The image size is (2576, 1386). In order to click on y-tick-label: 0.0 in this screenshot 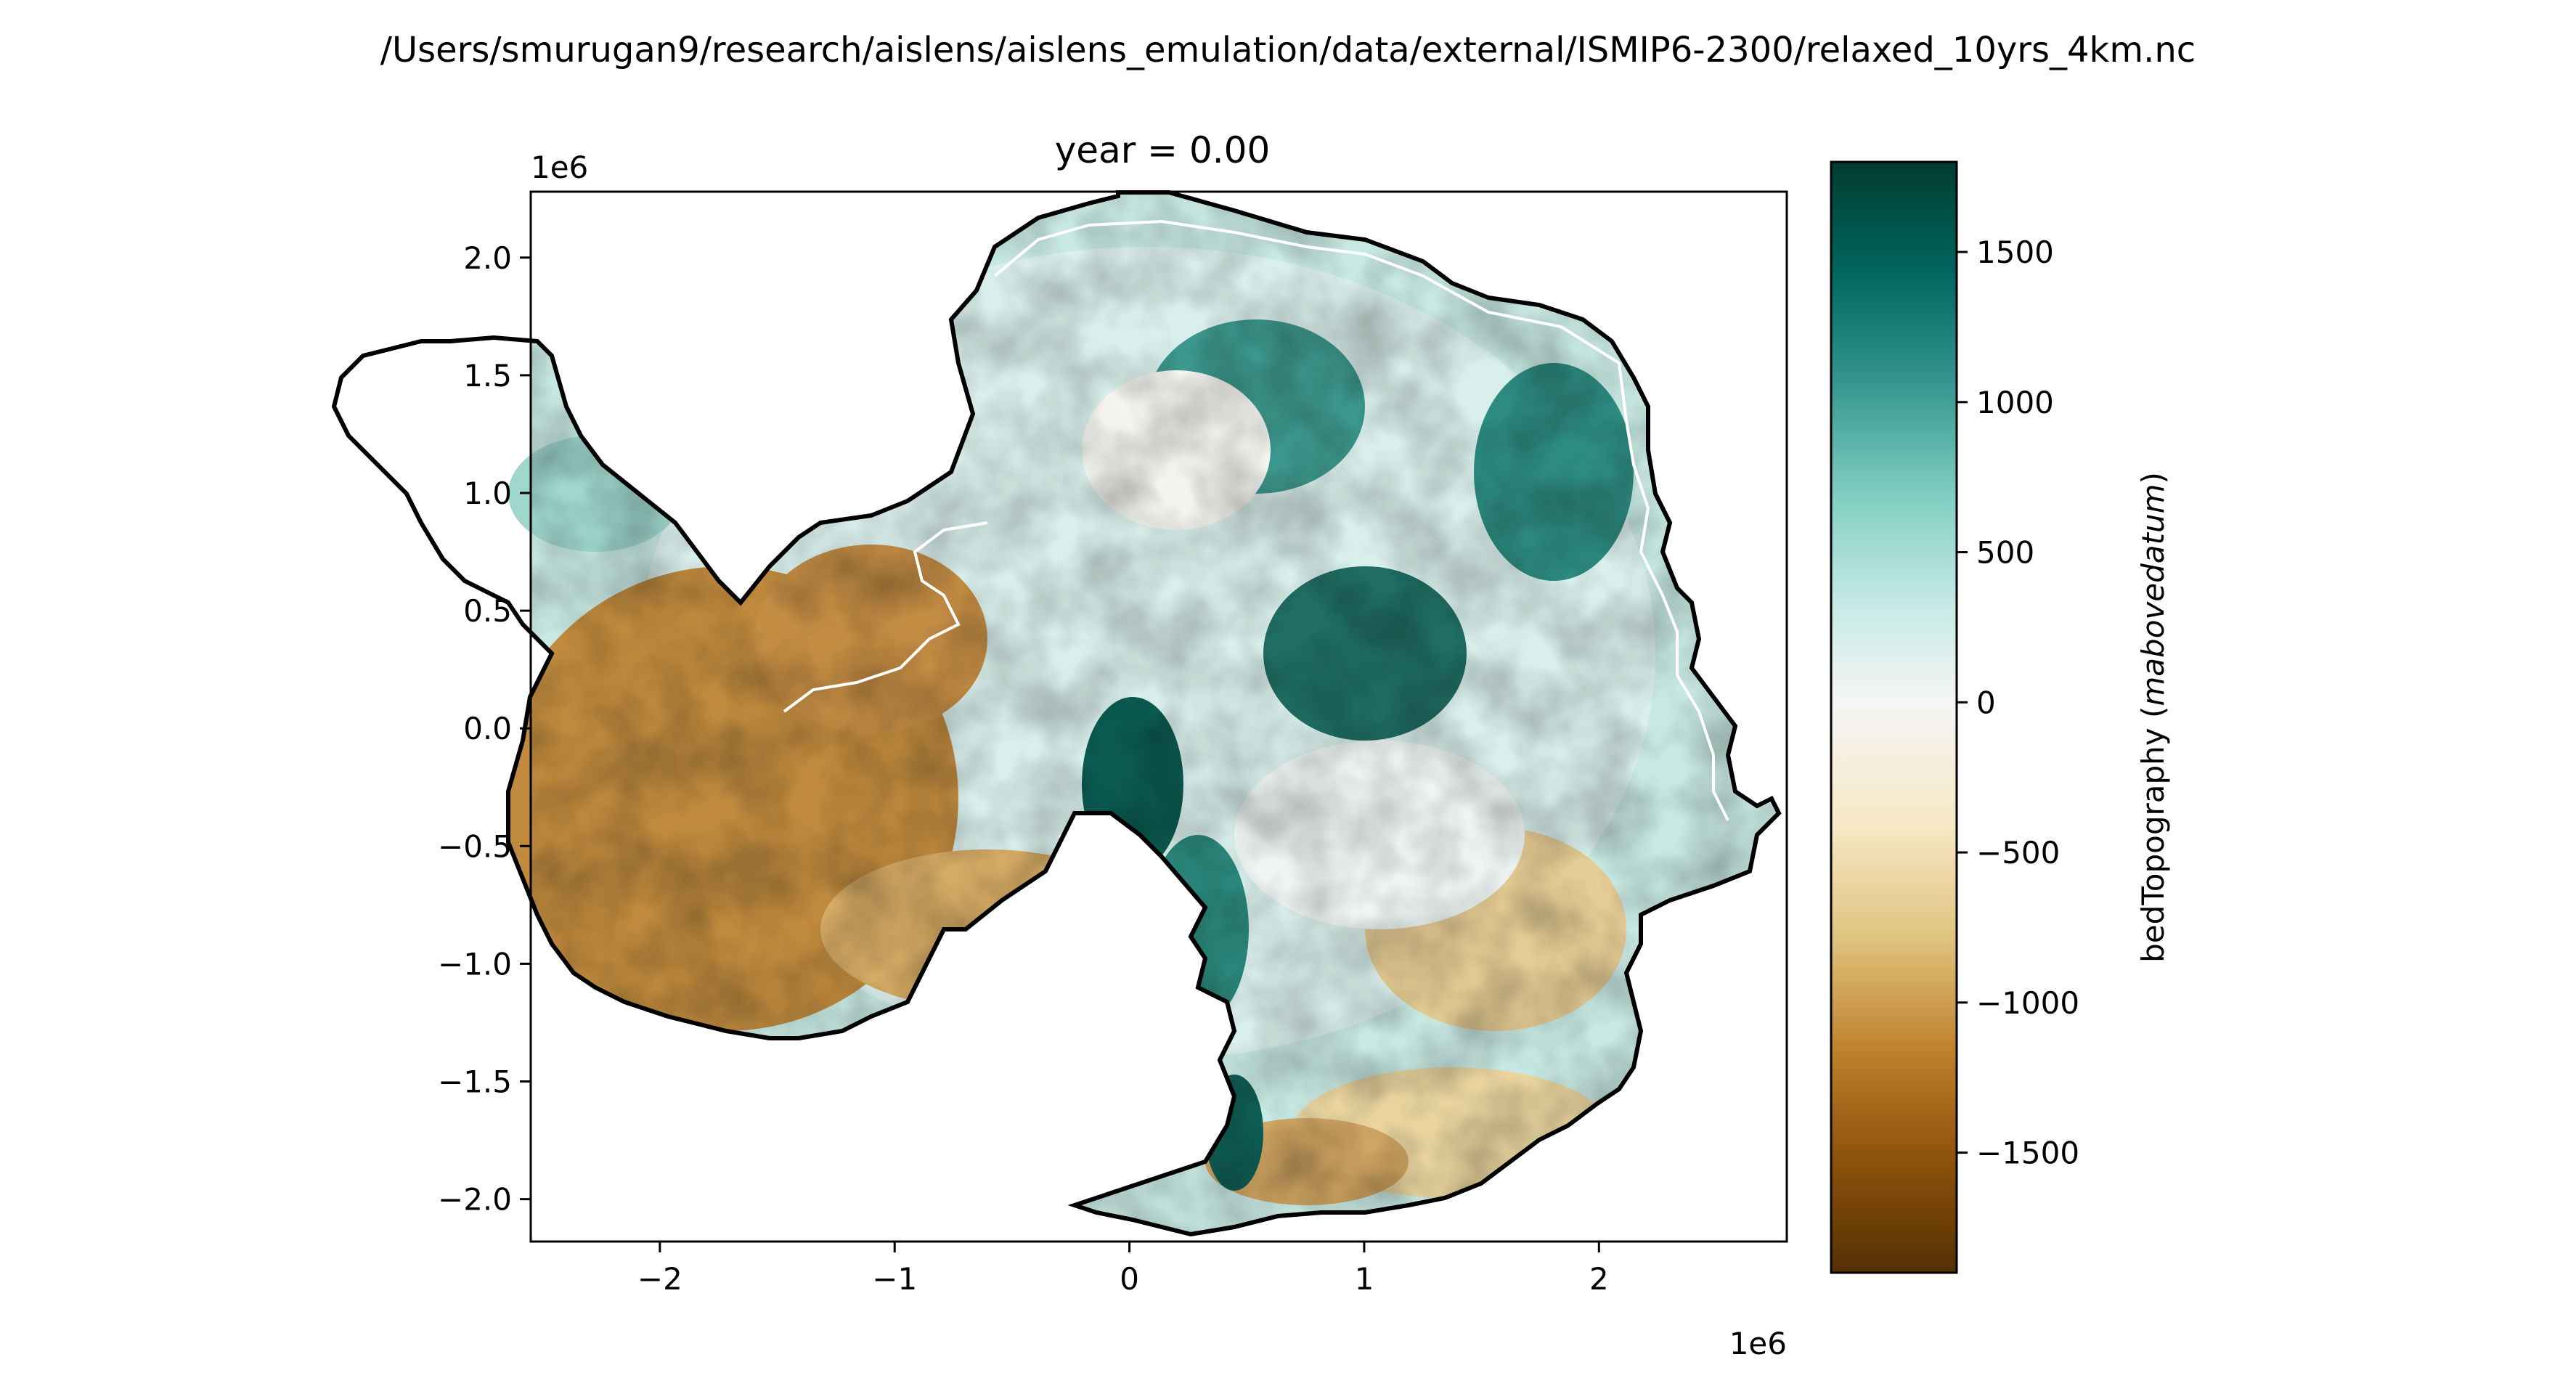, I will do `click(487, 728)`.